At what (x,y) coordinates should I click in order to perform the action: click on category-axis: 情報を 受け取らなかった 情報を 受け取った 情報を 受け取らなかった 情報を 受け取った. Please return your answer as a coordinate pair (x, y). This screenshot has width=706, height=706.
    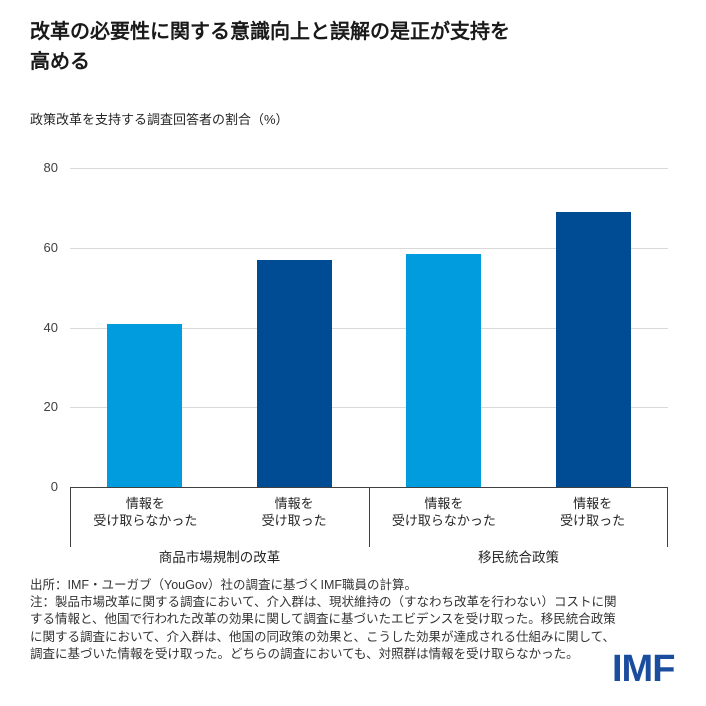
    Looking at the image, I should click on (369, 514).